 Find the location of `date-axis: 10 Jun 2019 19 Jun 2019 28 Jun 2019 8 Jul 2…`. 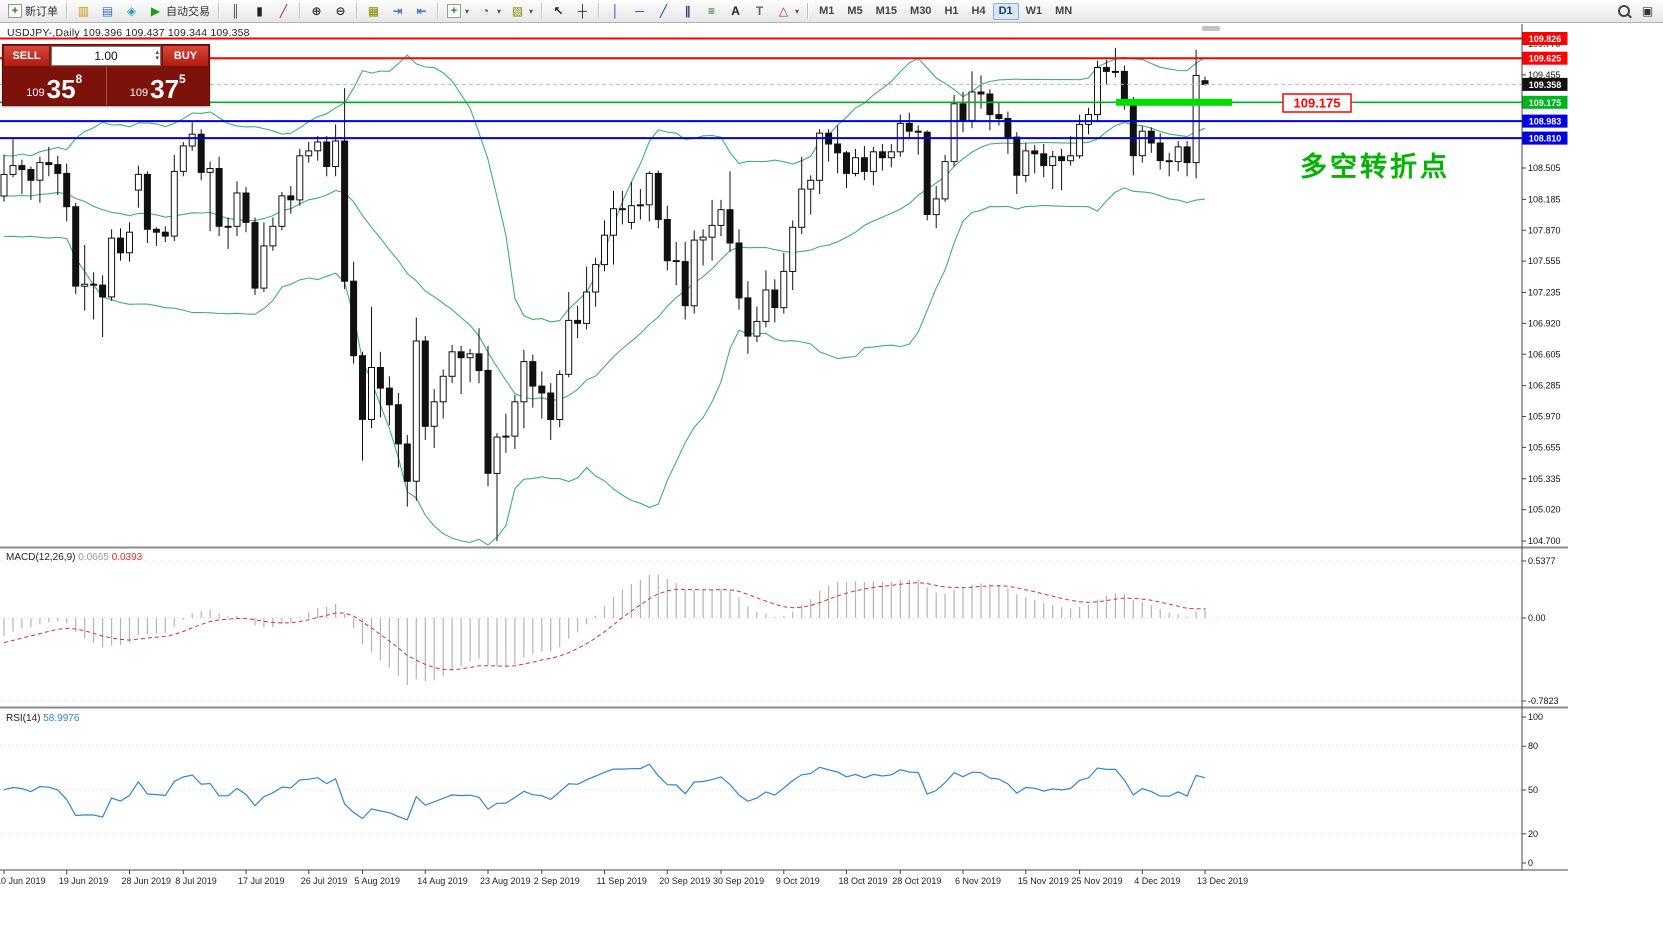

date-axis: 10 Jun 2019 19 Jun 2019 28 Jun 2019 8 Jul 2… is located at coordinates (624, 878).